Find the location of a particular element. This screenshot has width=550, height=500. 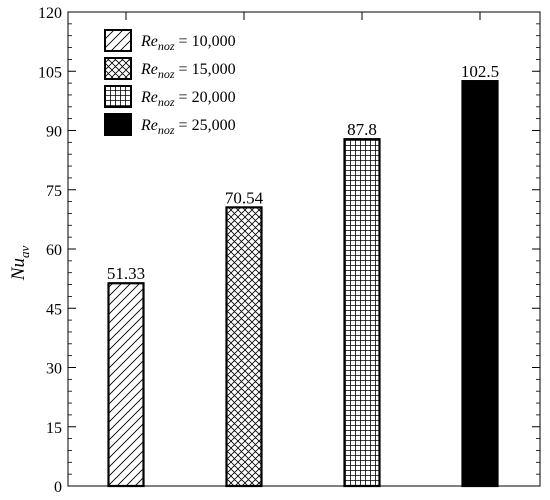

y-tick-label: 75 is located at coordinates (54, 191).